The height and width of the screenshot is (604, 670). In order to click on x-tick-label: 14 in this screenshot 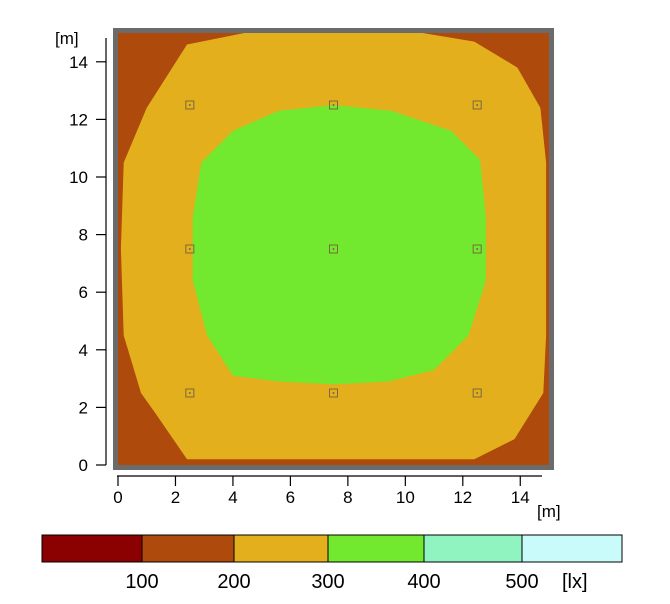, I will do `click(520, 497)`.